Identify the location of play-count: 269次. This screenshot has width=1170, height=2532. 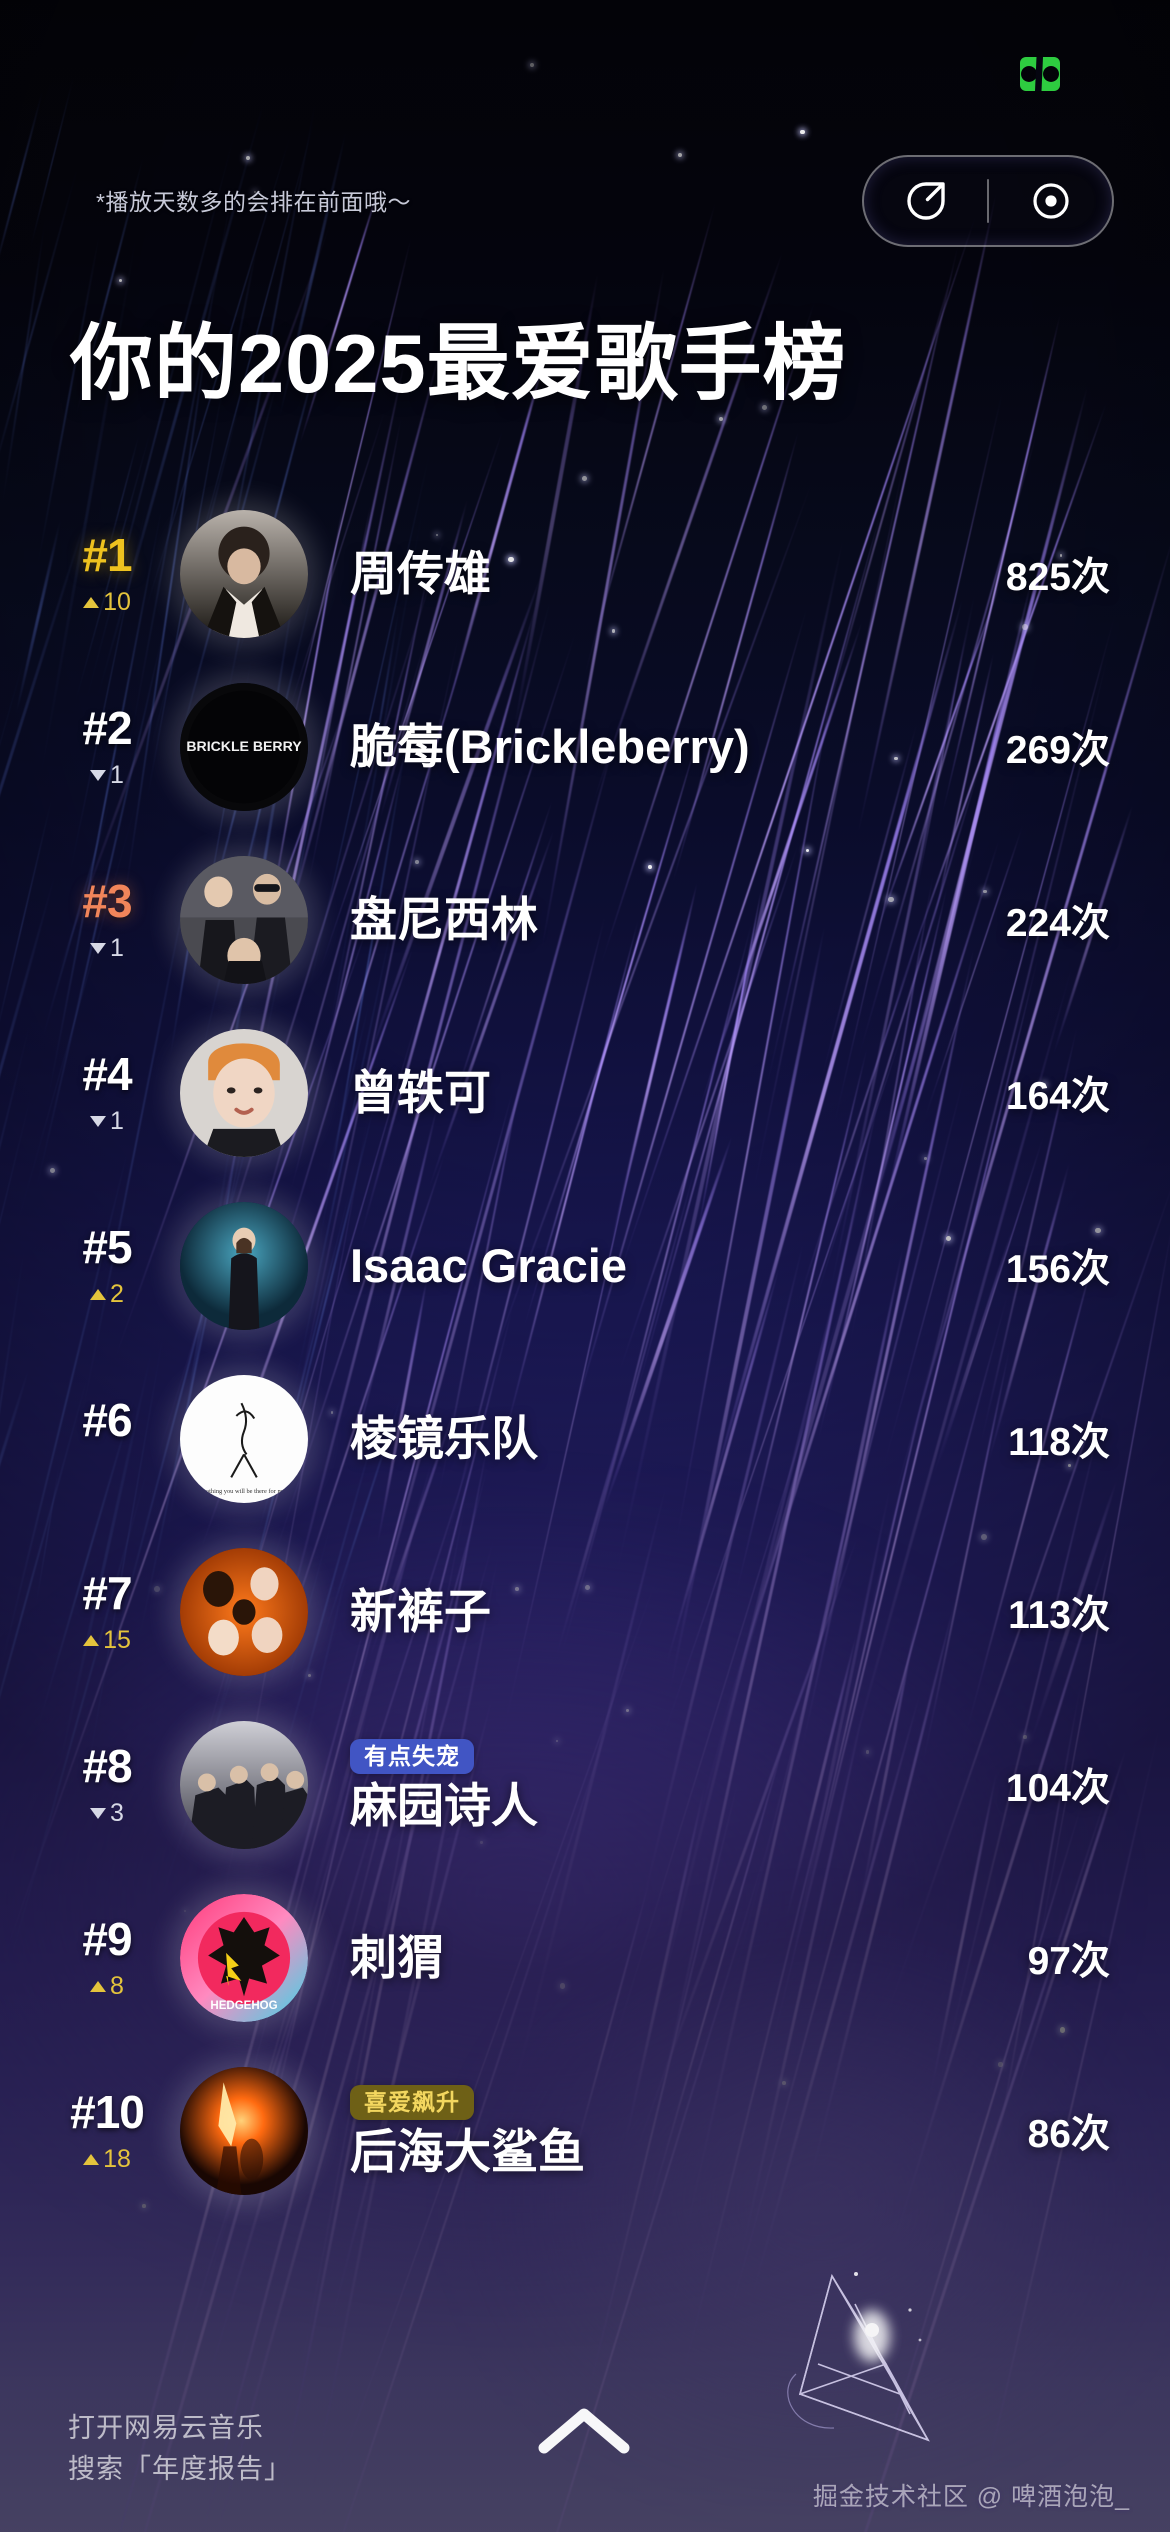
(1057, 750).